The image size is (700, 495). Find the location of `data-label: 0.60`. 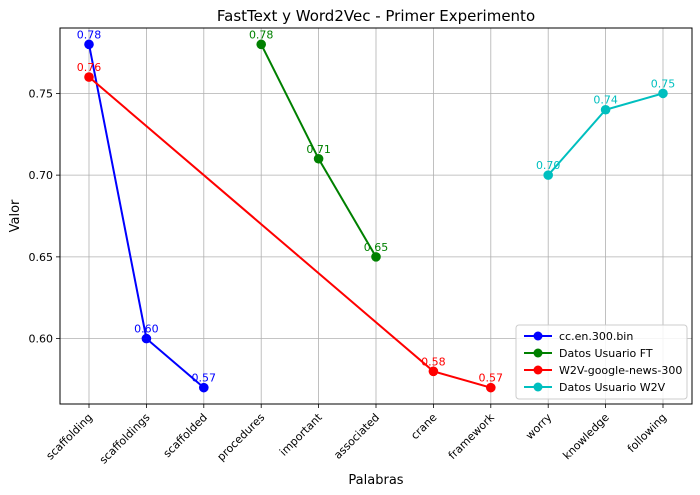

data-label: 0.60 is located at coordinates (146, 329).